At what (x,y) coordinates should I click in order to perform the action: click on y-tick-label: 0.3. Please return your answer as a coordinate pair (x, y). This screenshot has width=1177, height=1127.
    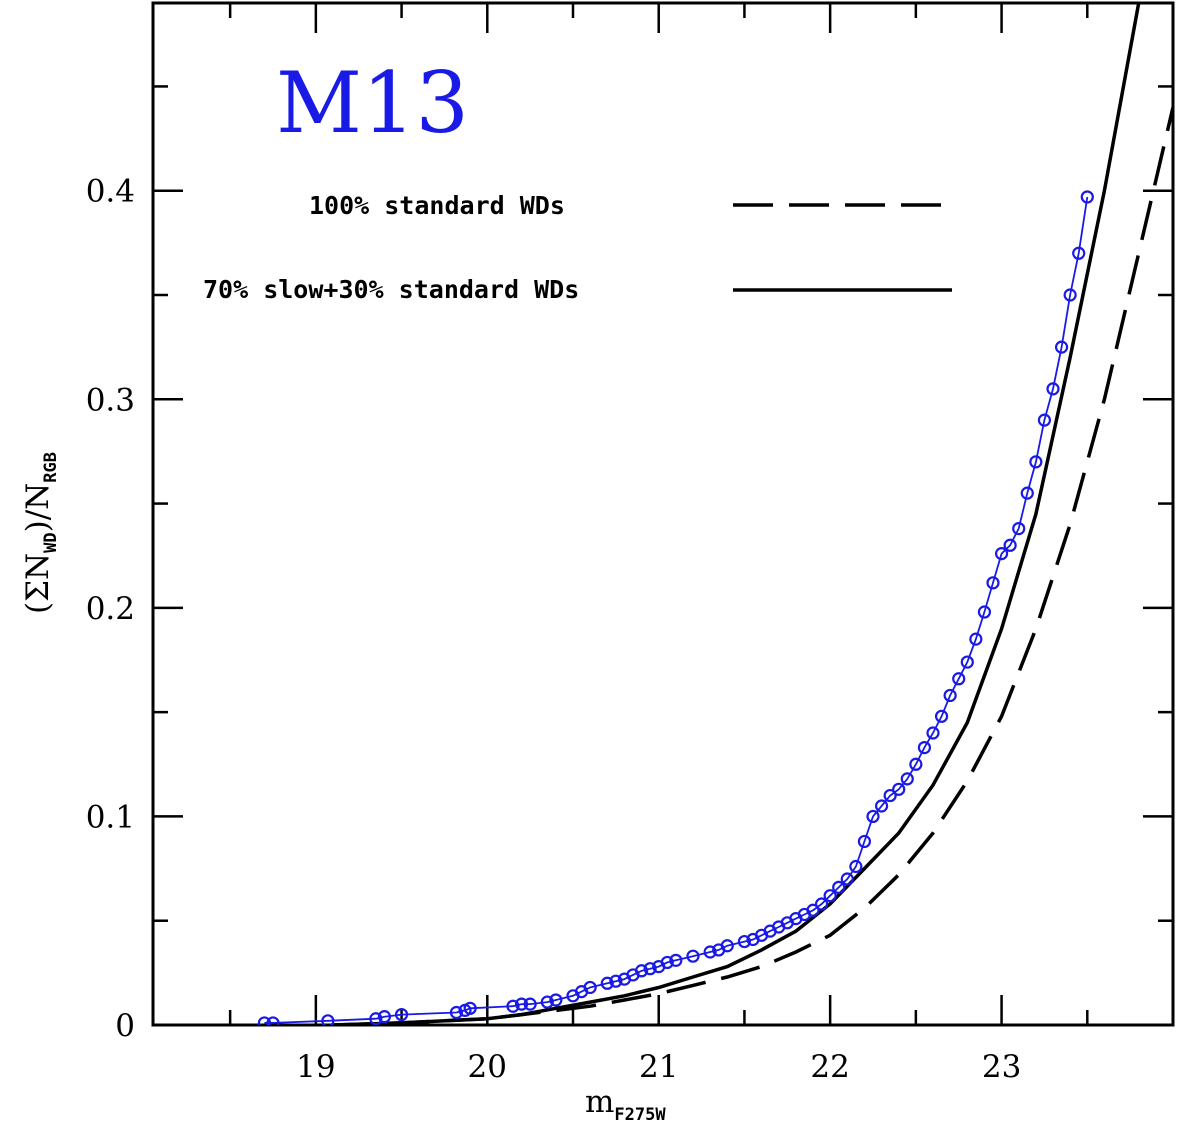
    Looking at the image, I should click on (110, 400).